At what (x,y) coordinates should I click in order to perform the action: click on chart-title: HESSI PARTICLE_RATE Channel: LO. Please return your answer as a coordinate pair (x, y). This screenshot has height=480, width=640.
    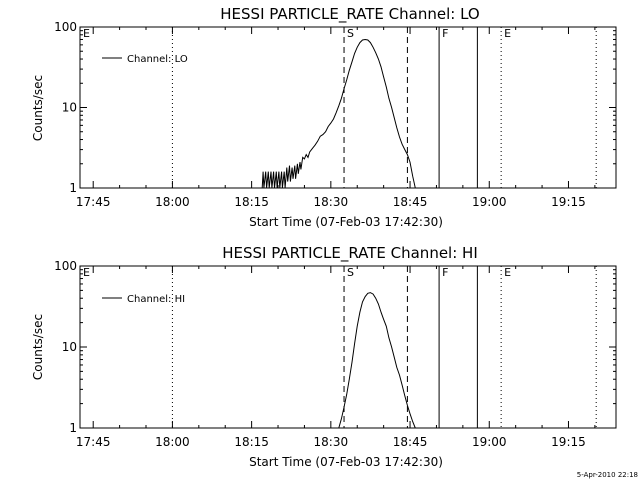
    Looking at the image, I should click on (349, 14).